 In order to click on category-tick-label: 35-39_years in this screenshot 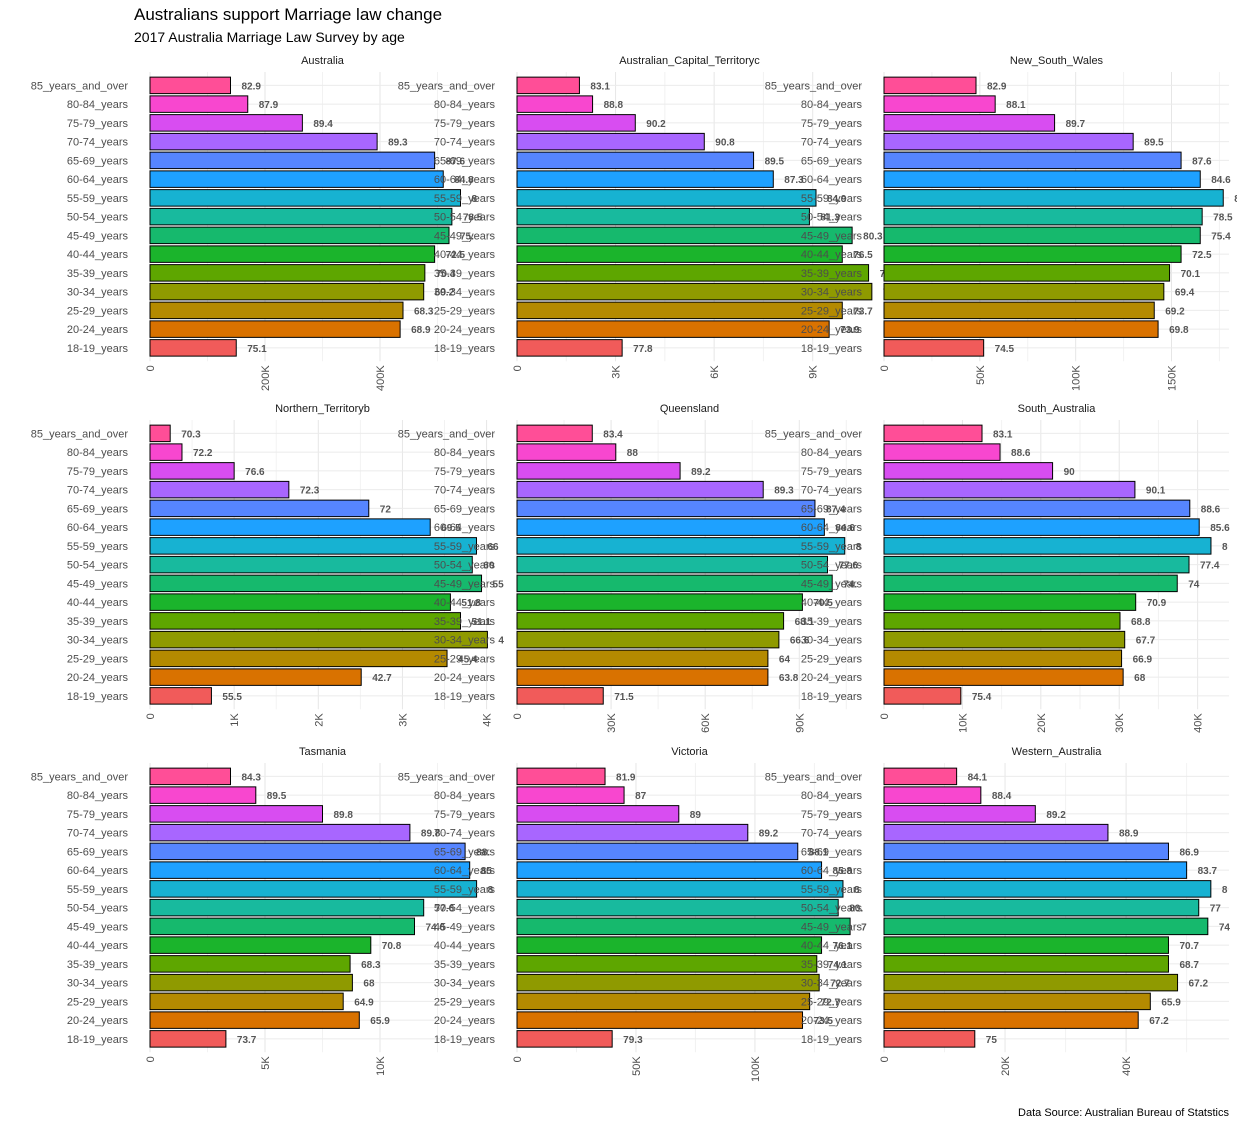, I will do `click(832, 274)`.